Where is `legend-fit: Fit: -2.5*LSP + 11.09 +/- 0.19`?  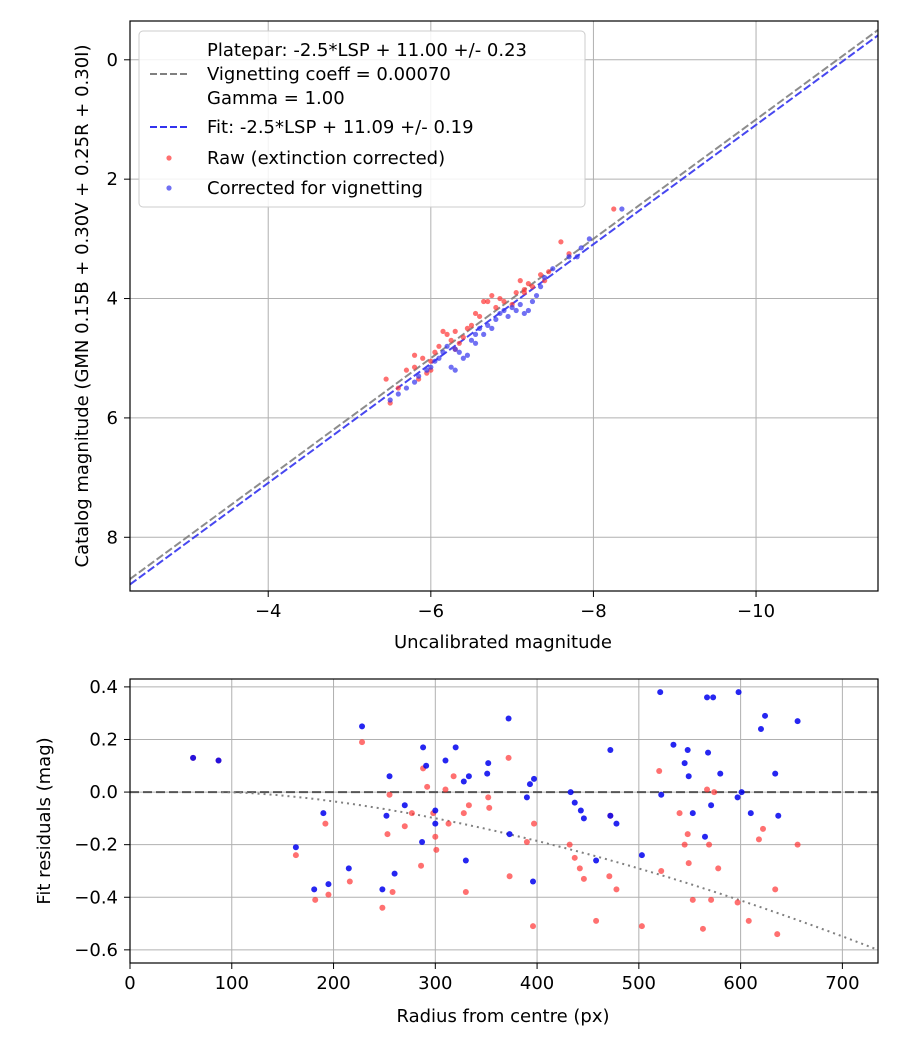
legend-fit: Fit: -2.5*LSP + 11.09 +/- 0.19 is located at coordinates (340, 127).